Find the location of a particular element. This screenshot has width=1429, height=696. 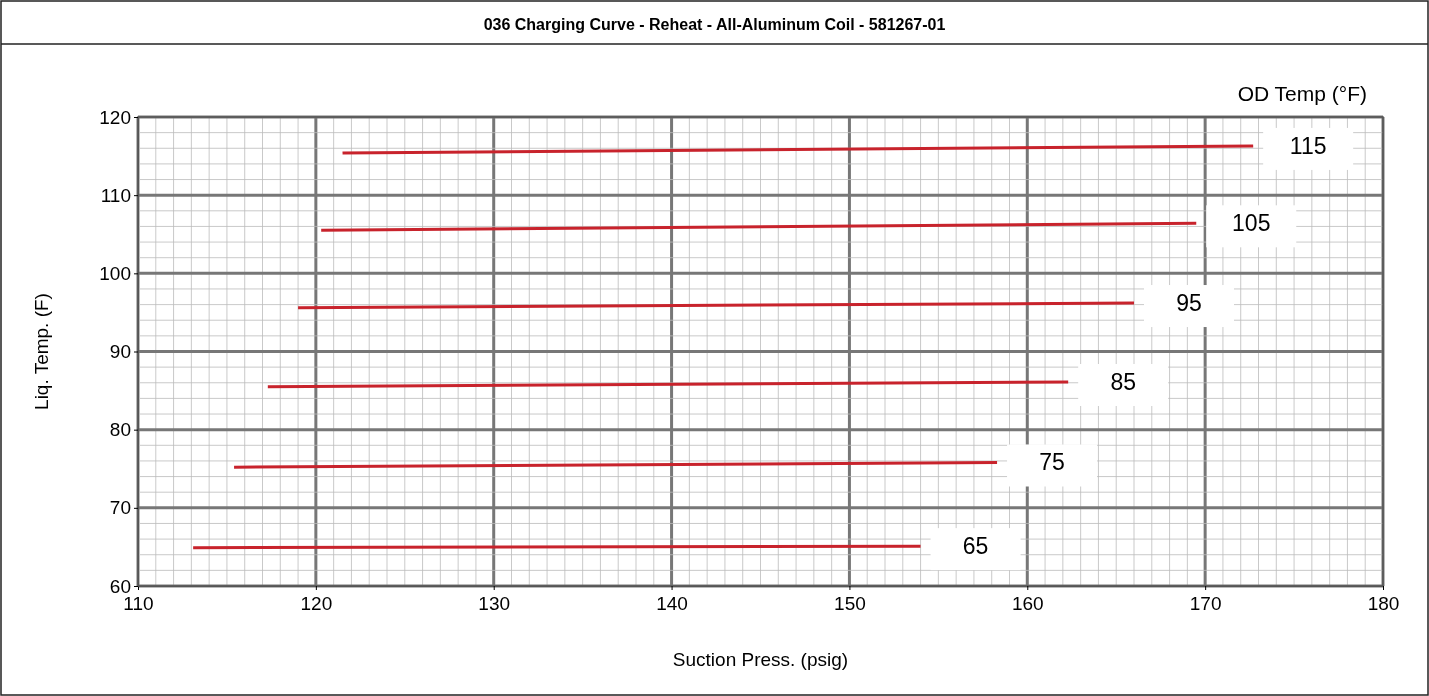

series-label: 75 is located at coordinates (1052, 462).